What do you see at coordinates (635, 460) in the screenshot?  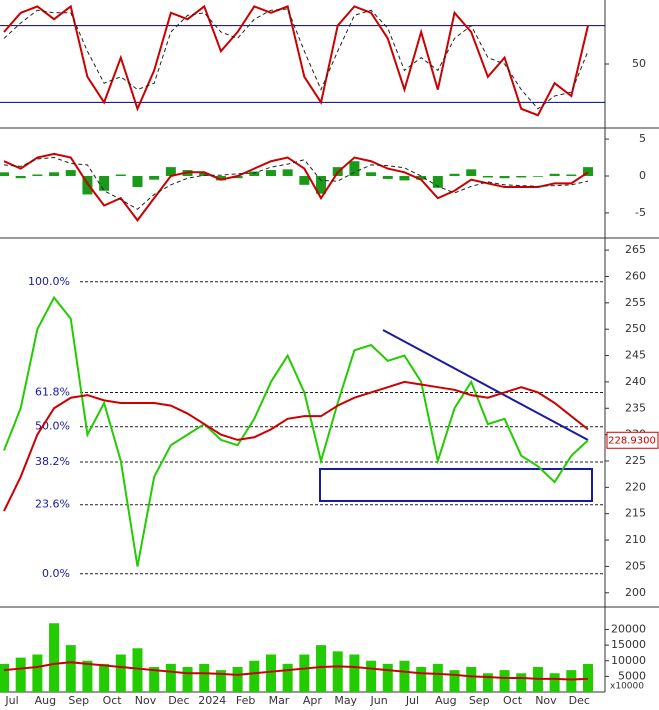 I see `y-tick-label: 225` at bounding box center [635, 460].